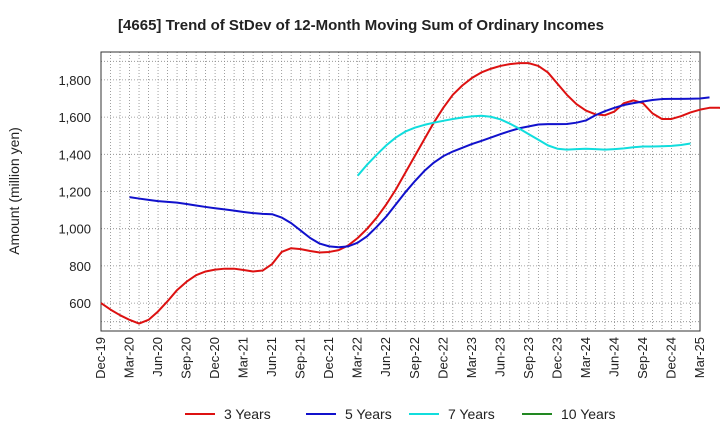  What do you see at coordinates (400, 414) in the screenshot?
I see `legend: 3 Years 5 Years 7 Years 10 Years` at bounding box center [400, 414].